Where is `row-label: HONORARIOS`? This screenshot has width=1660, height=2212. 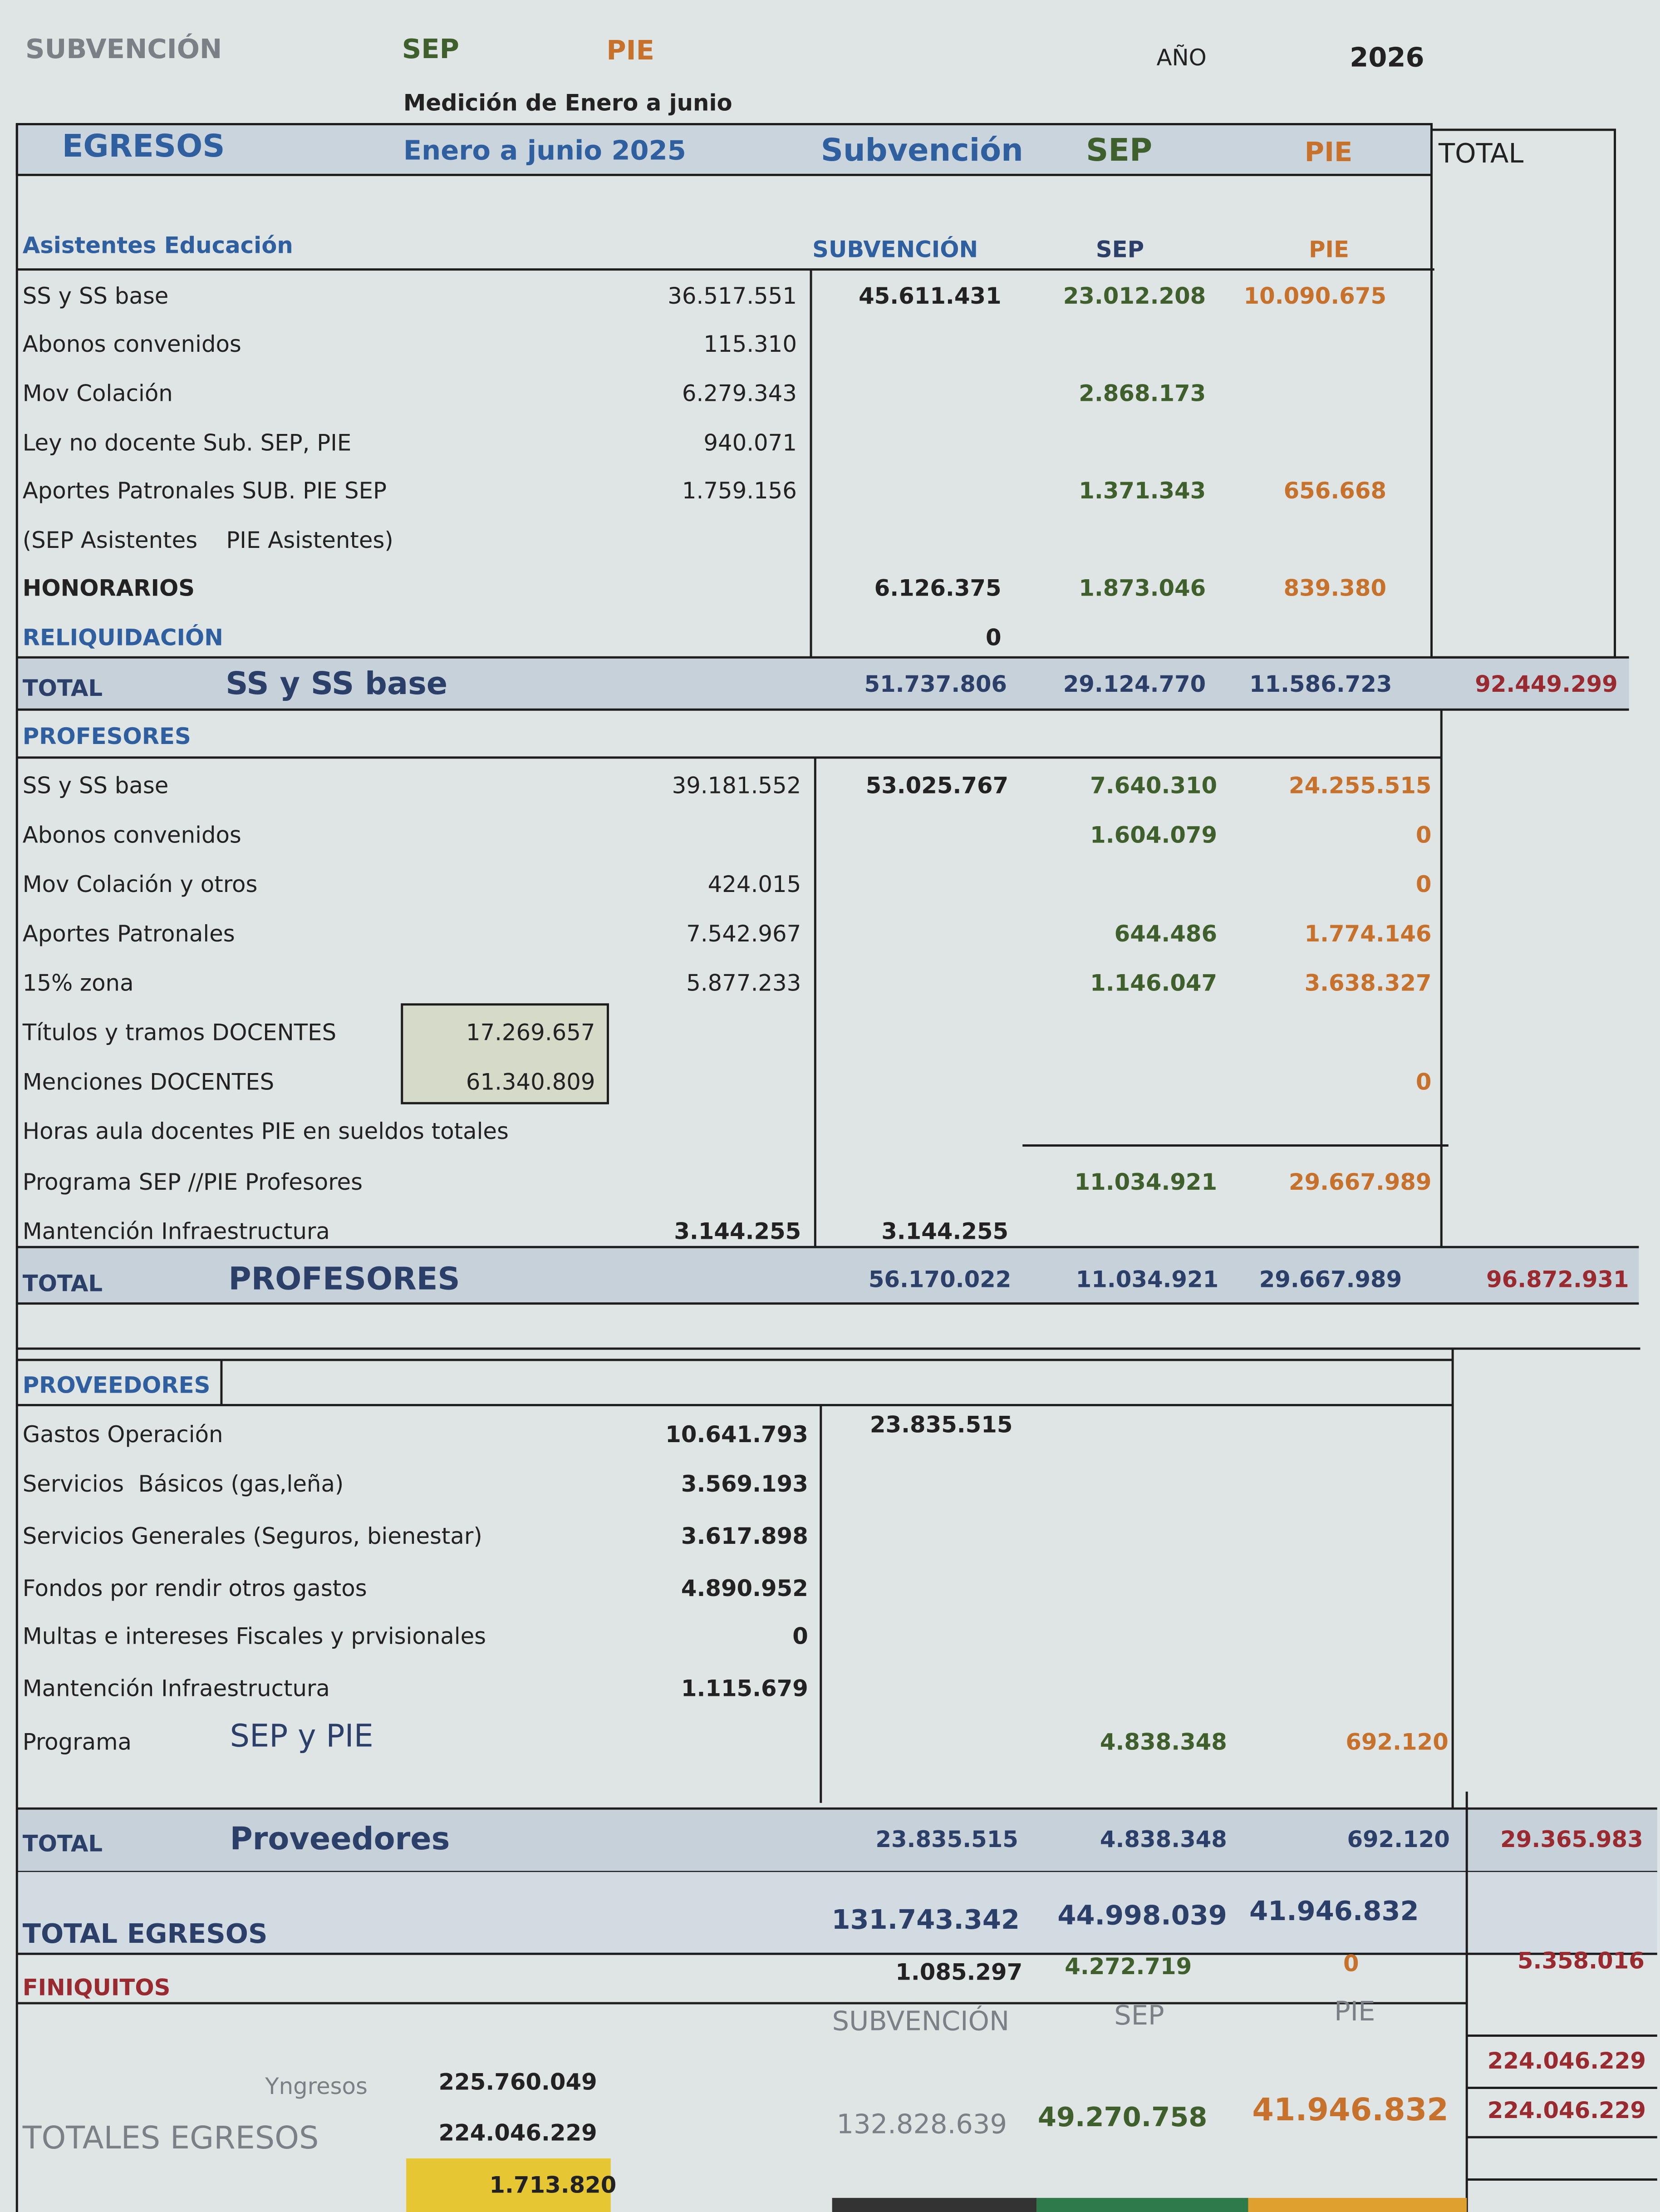
row-label: HONORARIOS is located at coordinates (109, 588).